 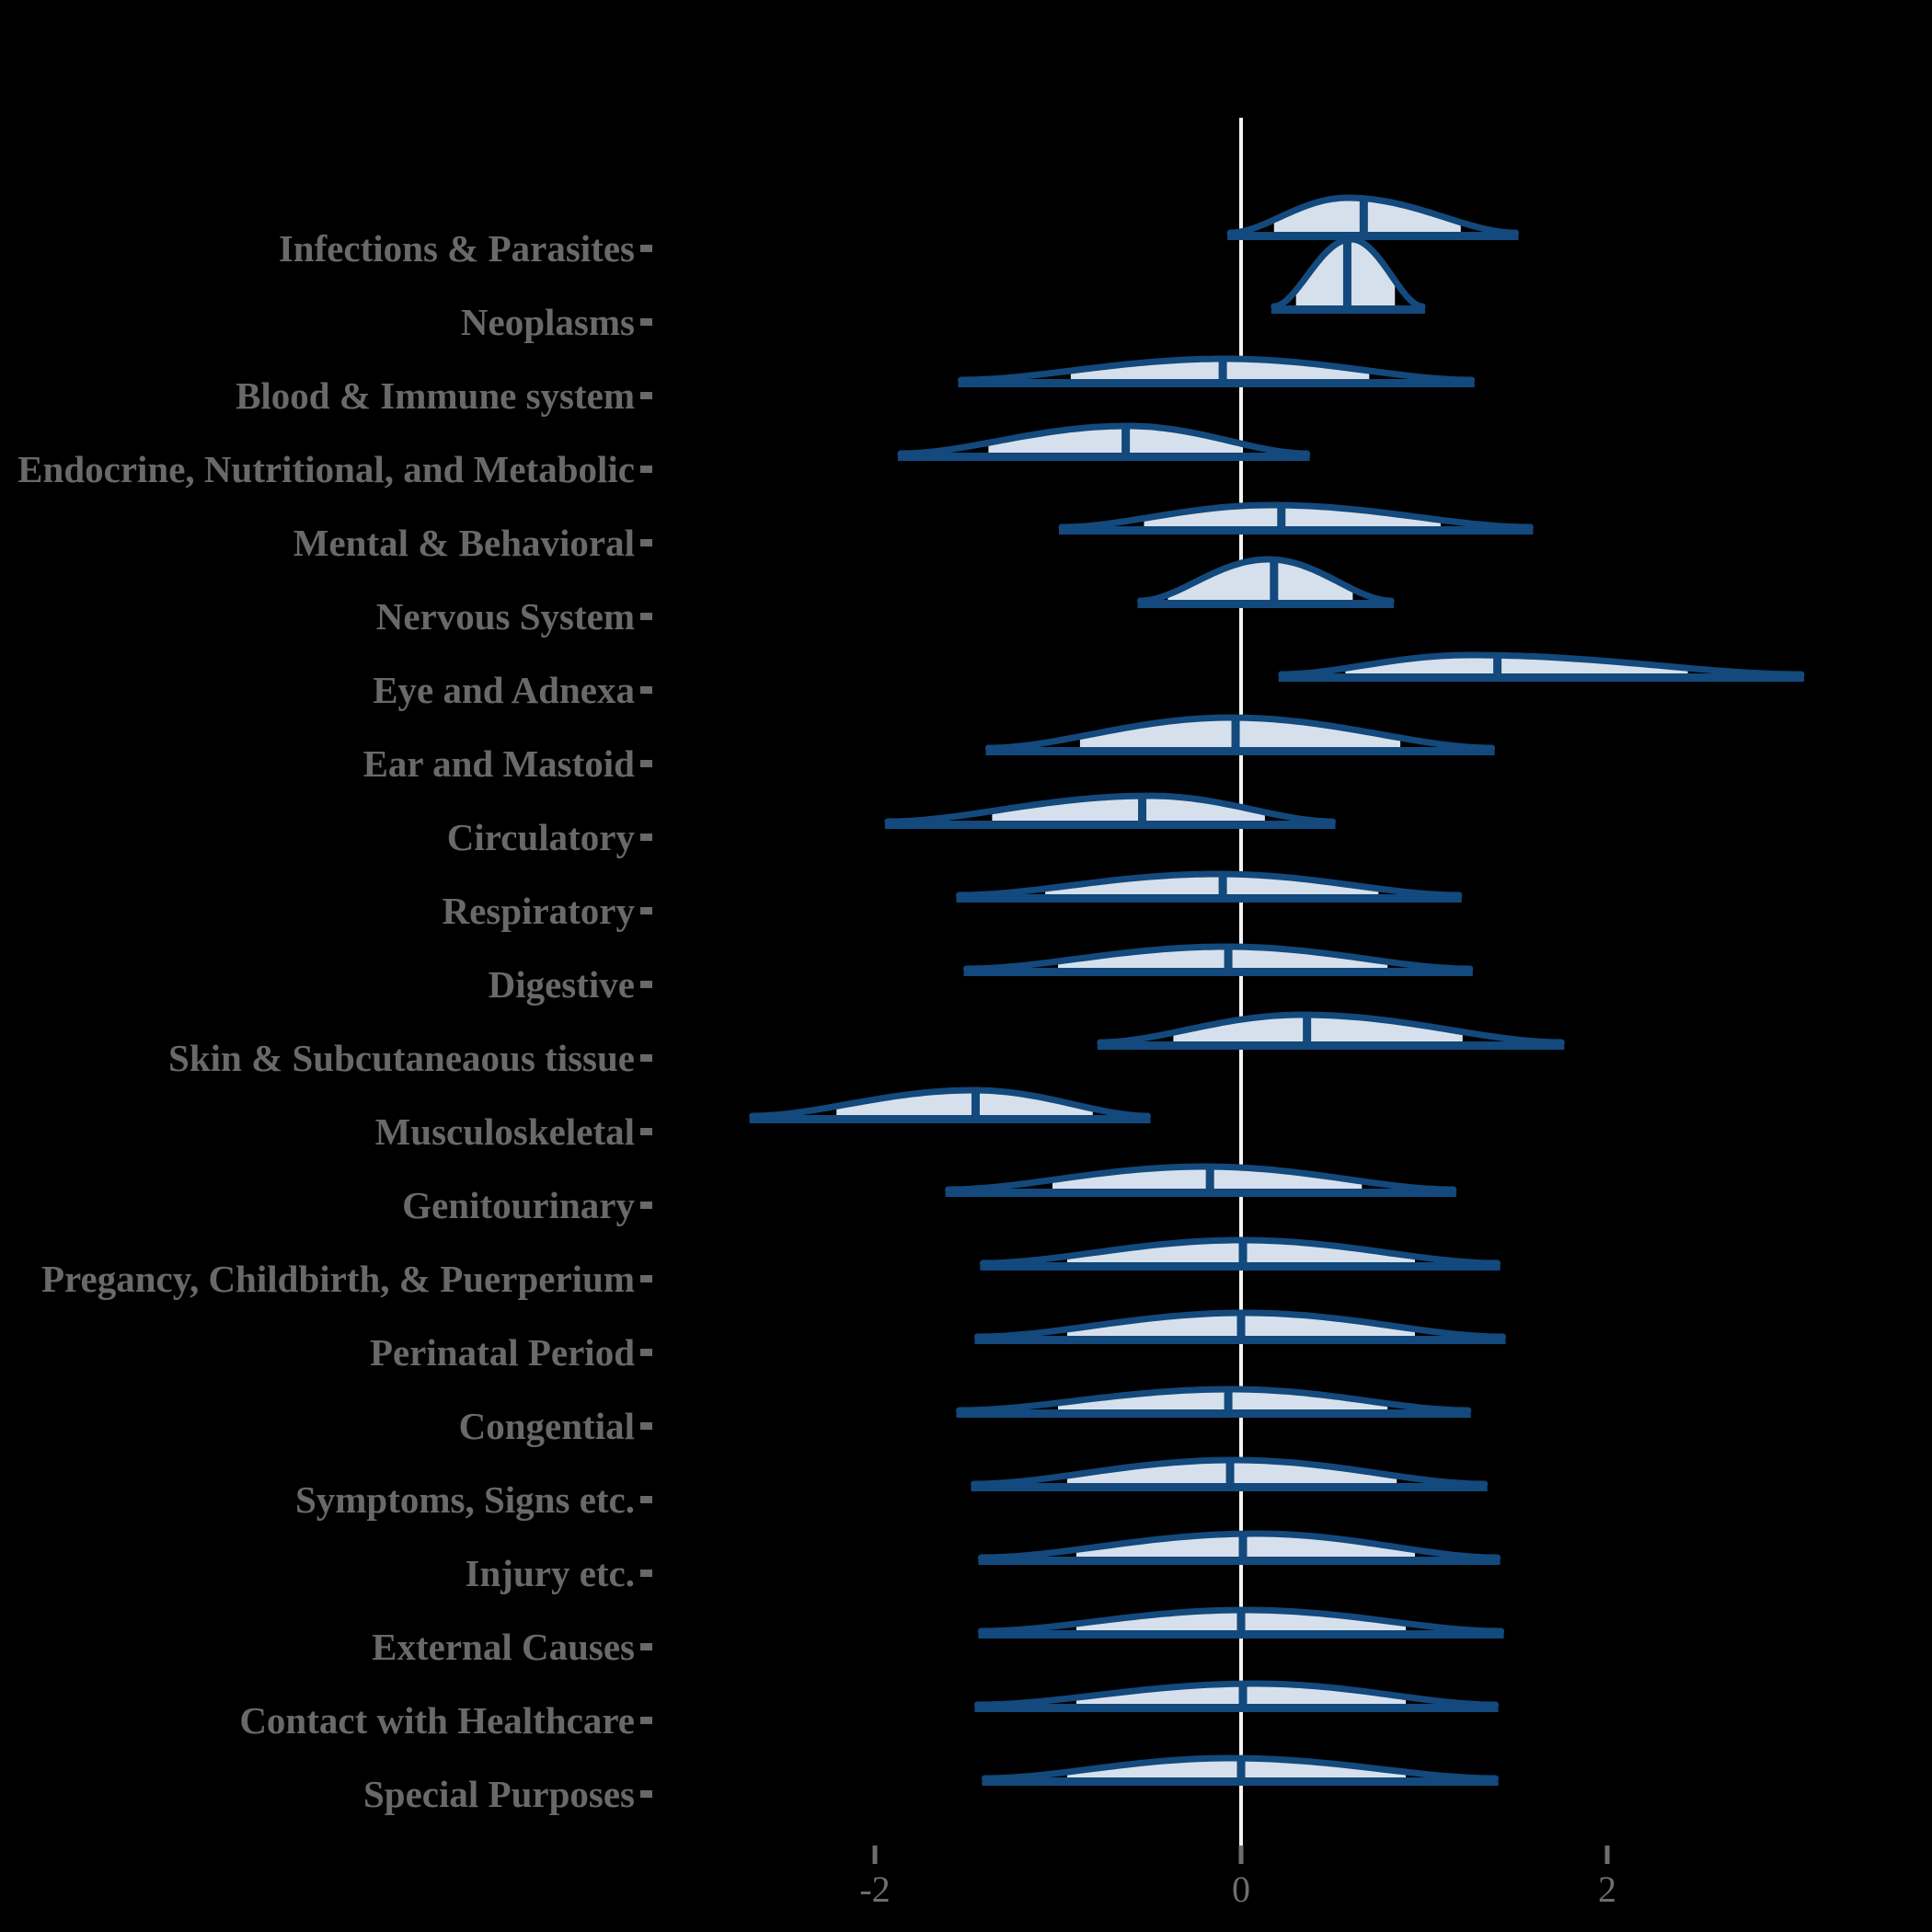 I want to click on x-tick-label-pos2: 2, so click(x=1607, y=1890).